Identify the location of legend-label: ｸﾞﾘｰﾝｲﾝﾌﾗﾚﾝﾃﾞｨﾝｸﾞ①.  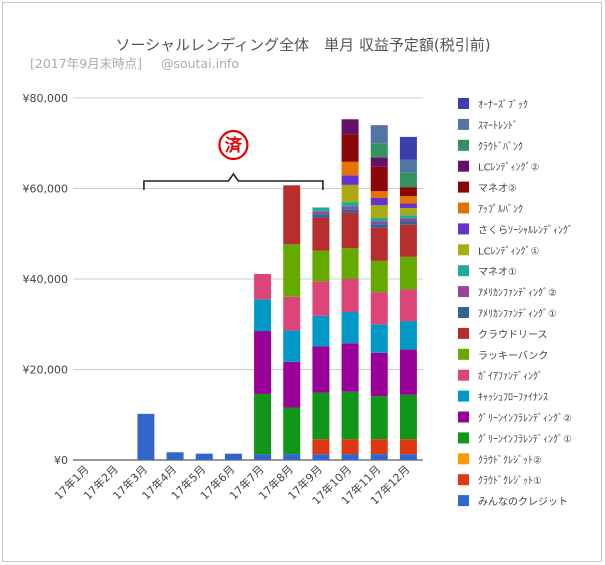
(525, 439).